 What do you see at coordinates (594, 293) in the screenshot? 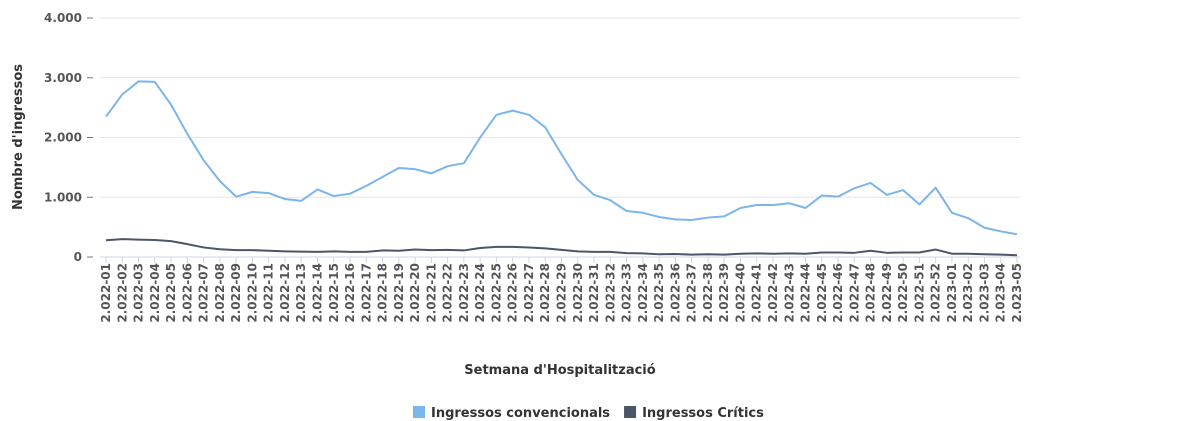
I see `x-tick-label: 2.022-31` at bounding box center [594, 293].